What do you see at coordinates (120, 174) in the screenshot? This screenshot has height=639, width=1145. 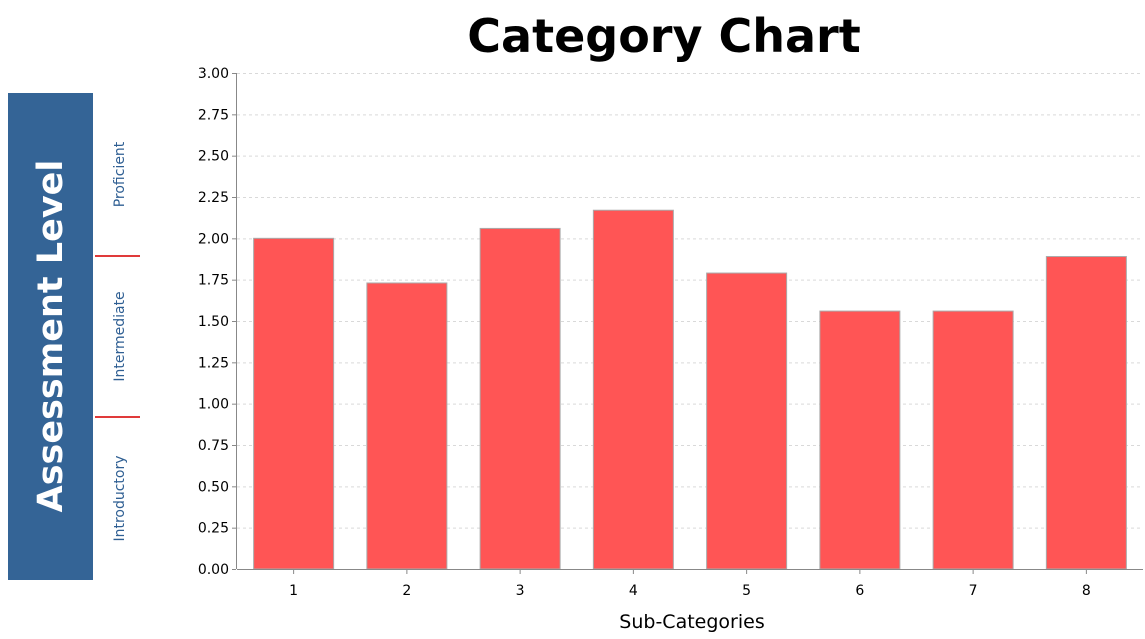 I see `level-label-proficient: Proficient` at bounding box center [120, 174].